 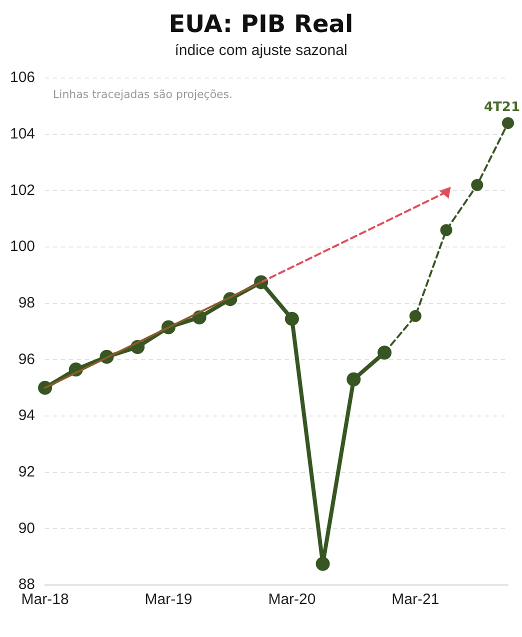 What do you see at coordinates (27, 359) in the screenshot?
I see `y-tick-label: 96` at bounding box center [27, 359].